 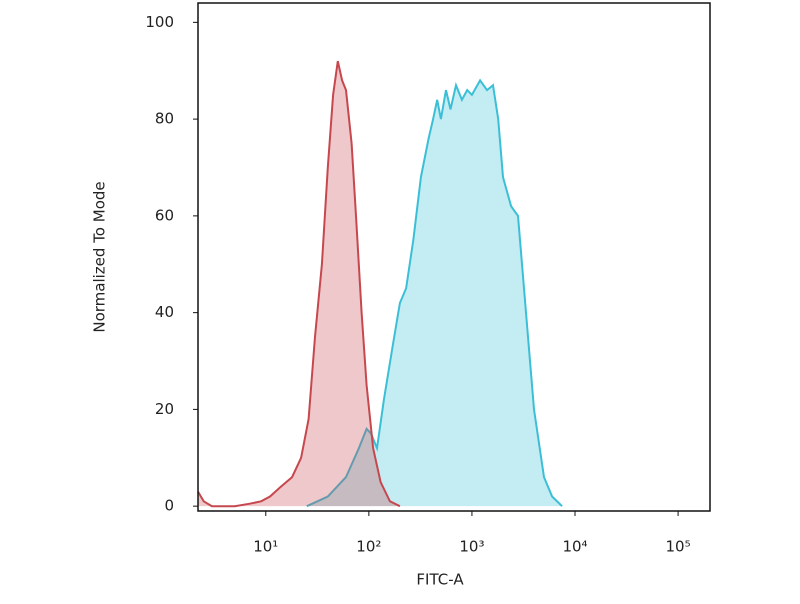 I want to click on x-tick-label: 10², so click(x=368, y=547).